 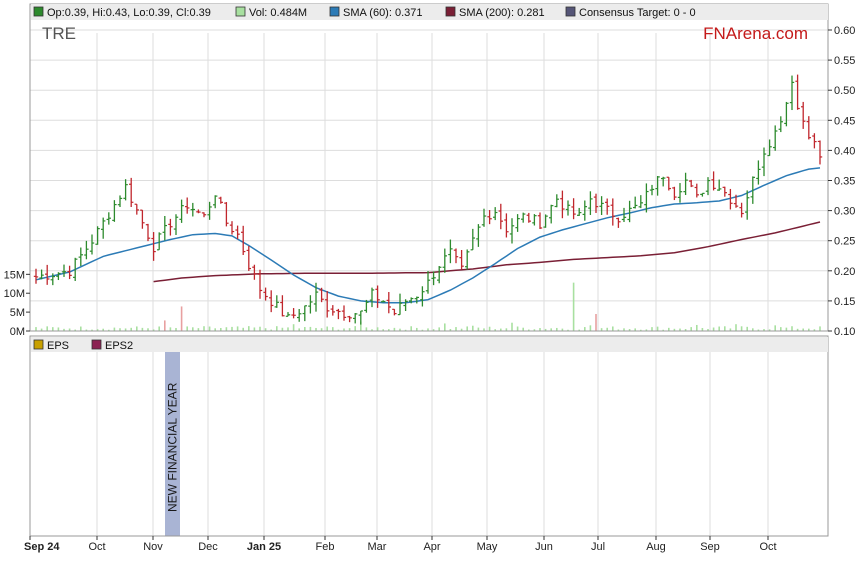 What do you see at coordinates (844, 242) in the screenshot?
I see `y-tick-label: 0.25` at bounding box center [844, 242].